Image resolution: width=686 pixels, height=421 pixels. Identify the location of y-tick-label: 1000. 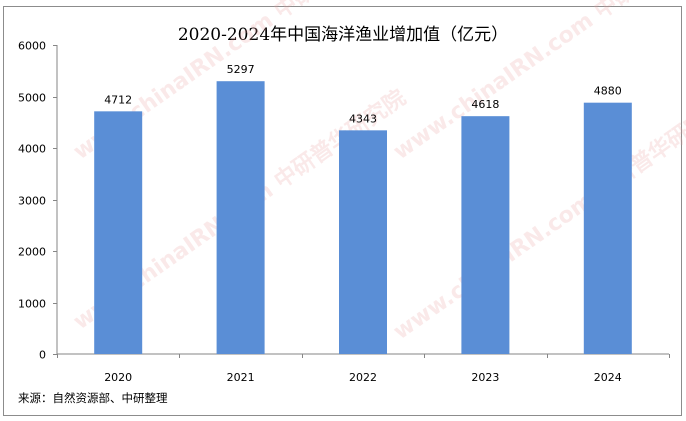
(32, 304).